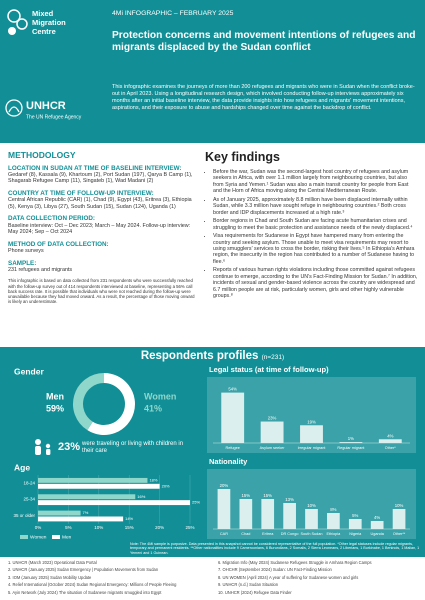 The width and height of the screenshot is (425, 600). I want to click on value-label: 18%, so click(153, 479).